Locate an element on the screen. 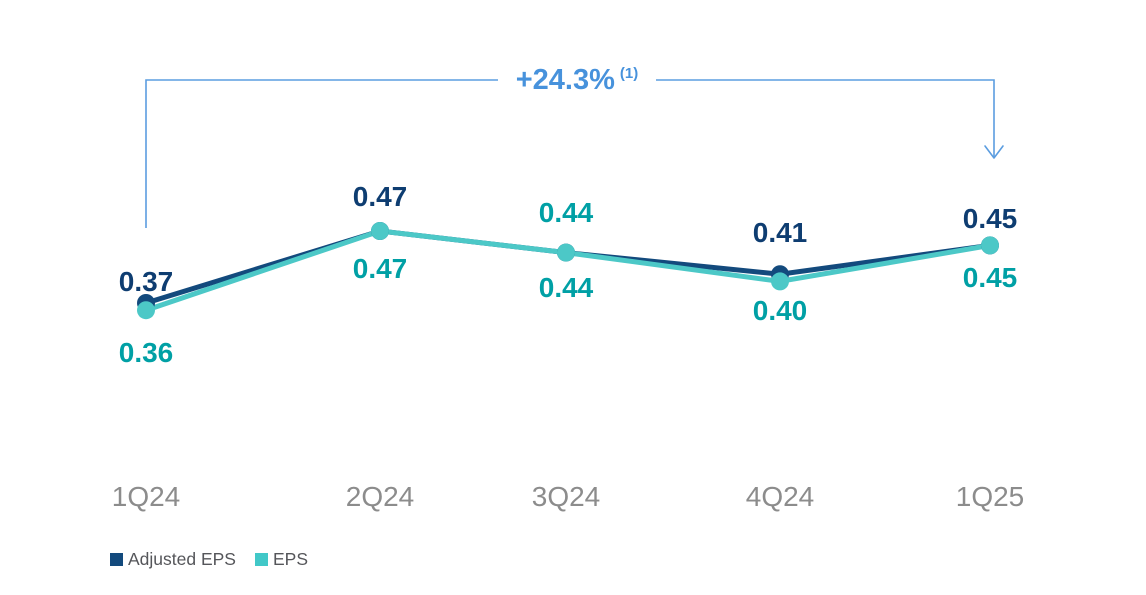 This screenshot has width=1146, height=595. bracket-left-line is located at coordinates (321, 153).